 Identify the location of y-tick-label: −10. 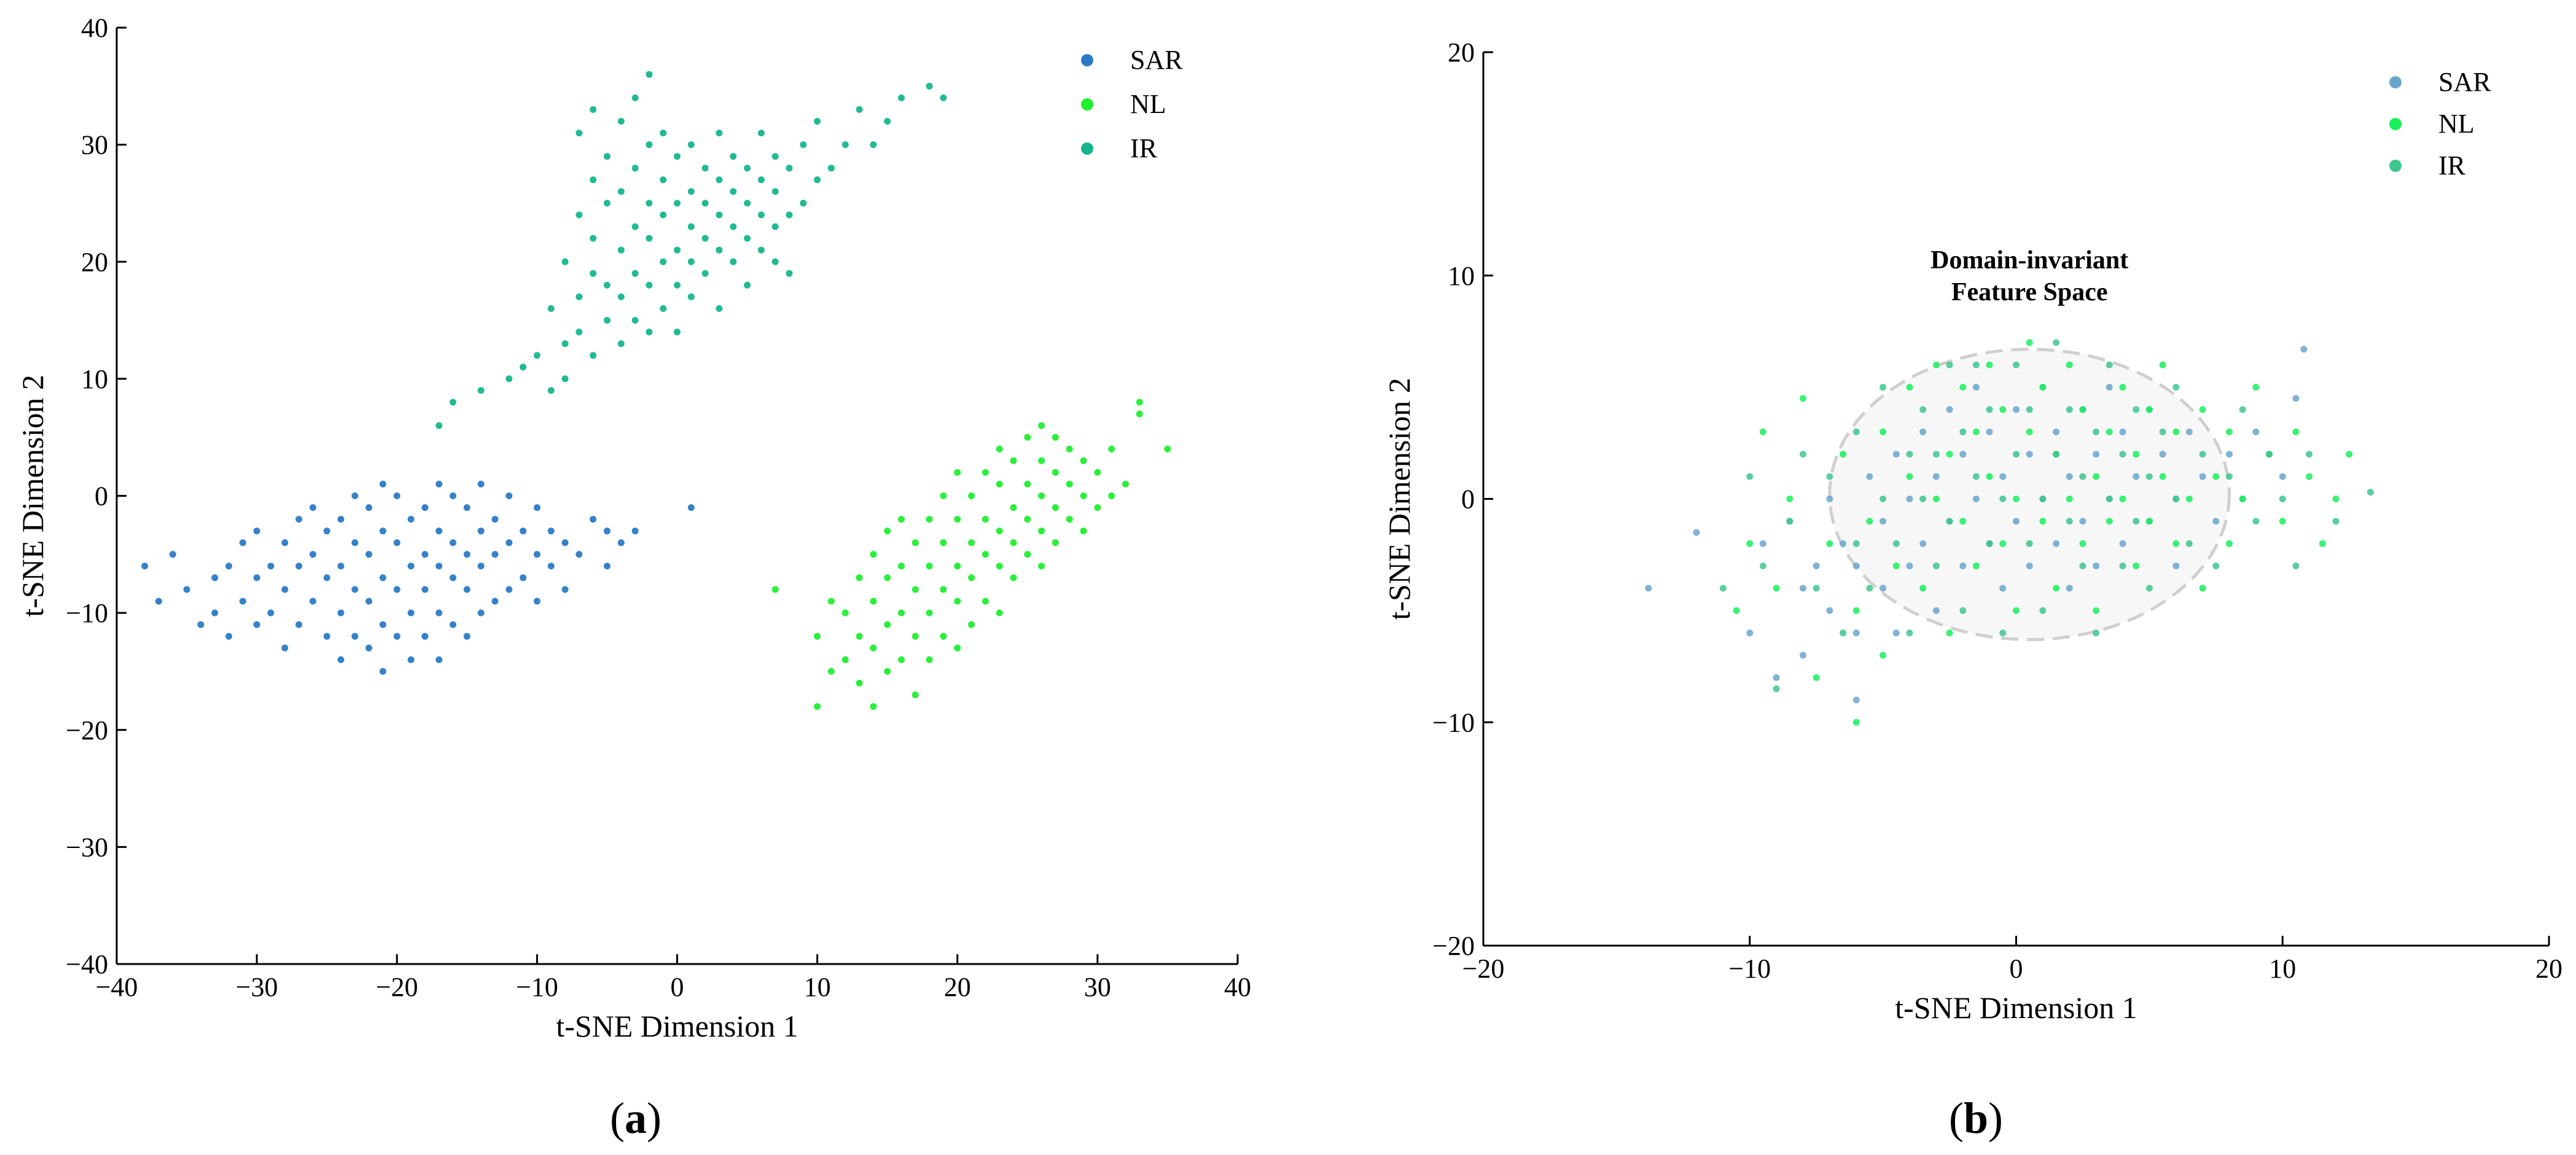
(1453, 722).